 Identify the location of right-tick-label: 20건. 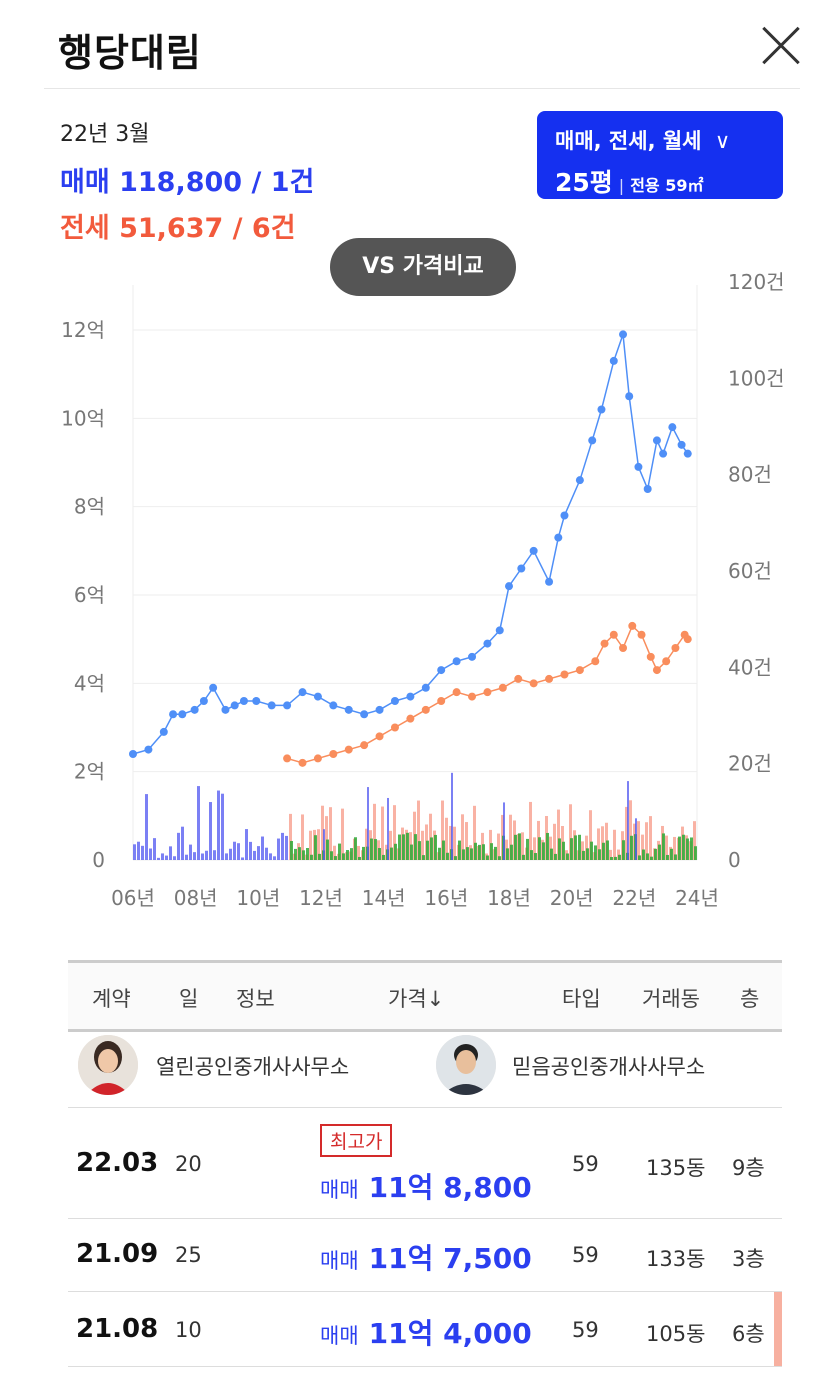
(750, 764).